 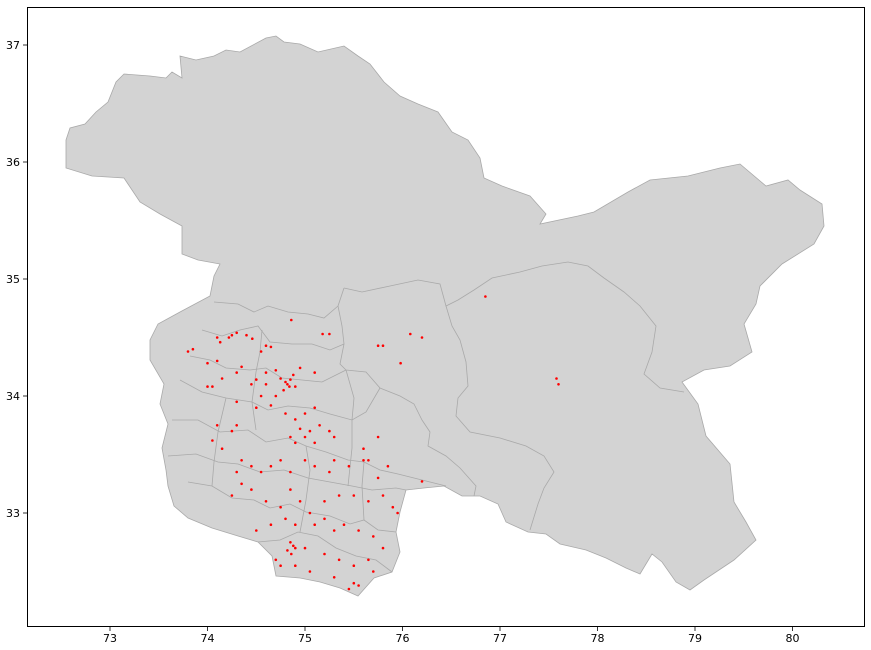 What do you see at coordinates (13, 279) in the screenshot?
I see `y-tick-label: 35` at bounding box center [13, 279].